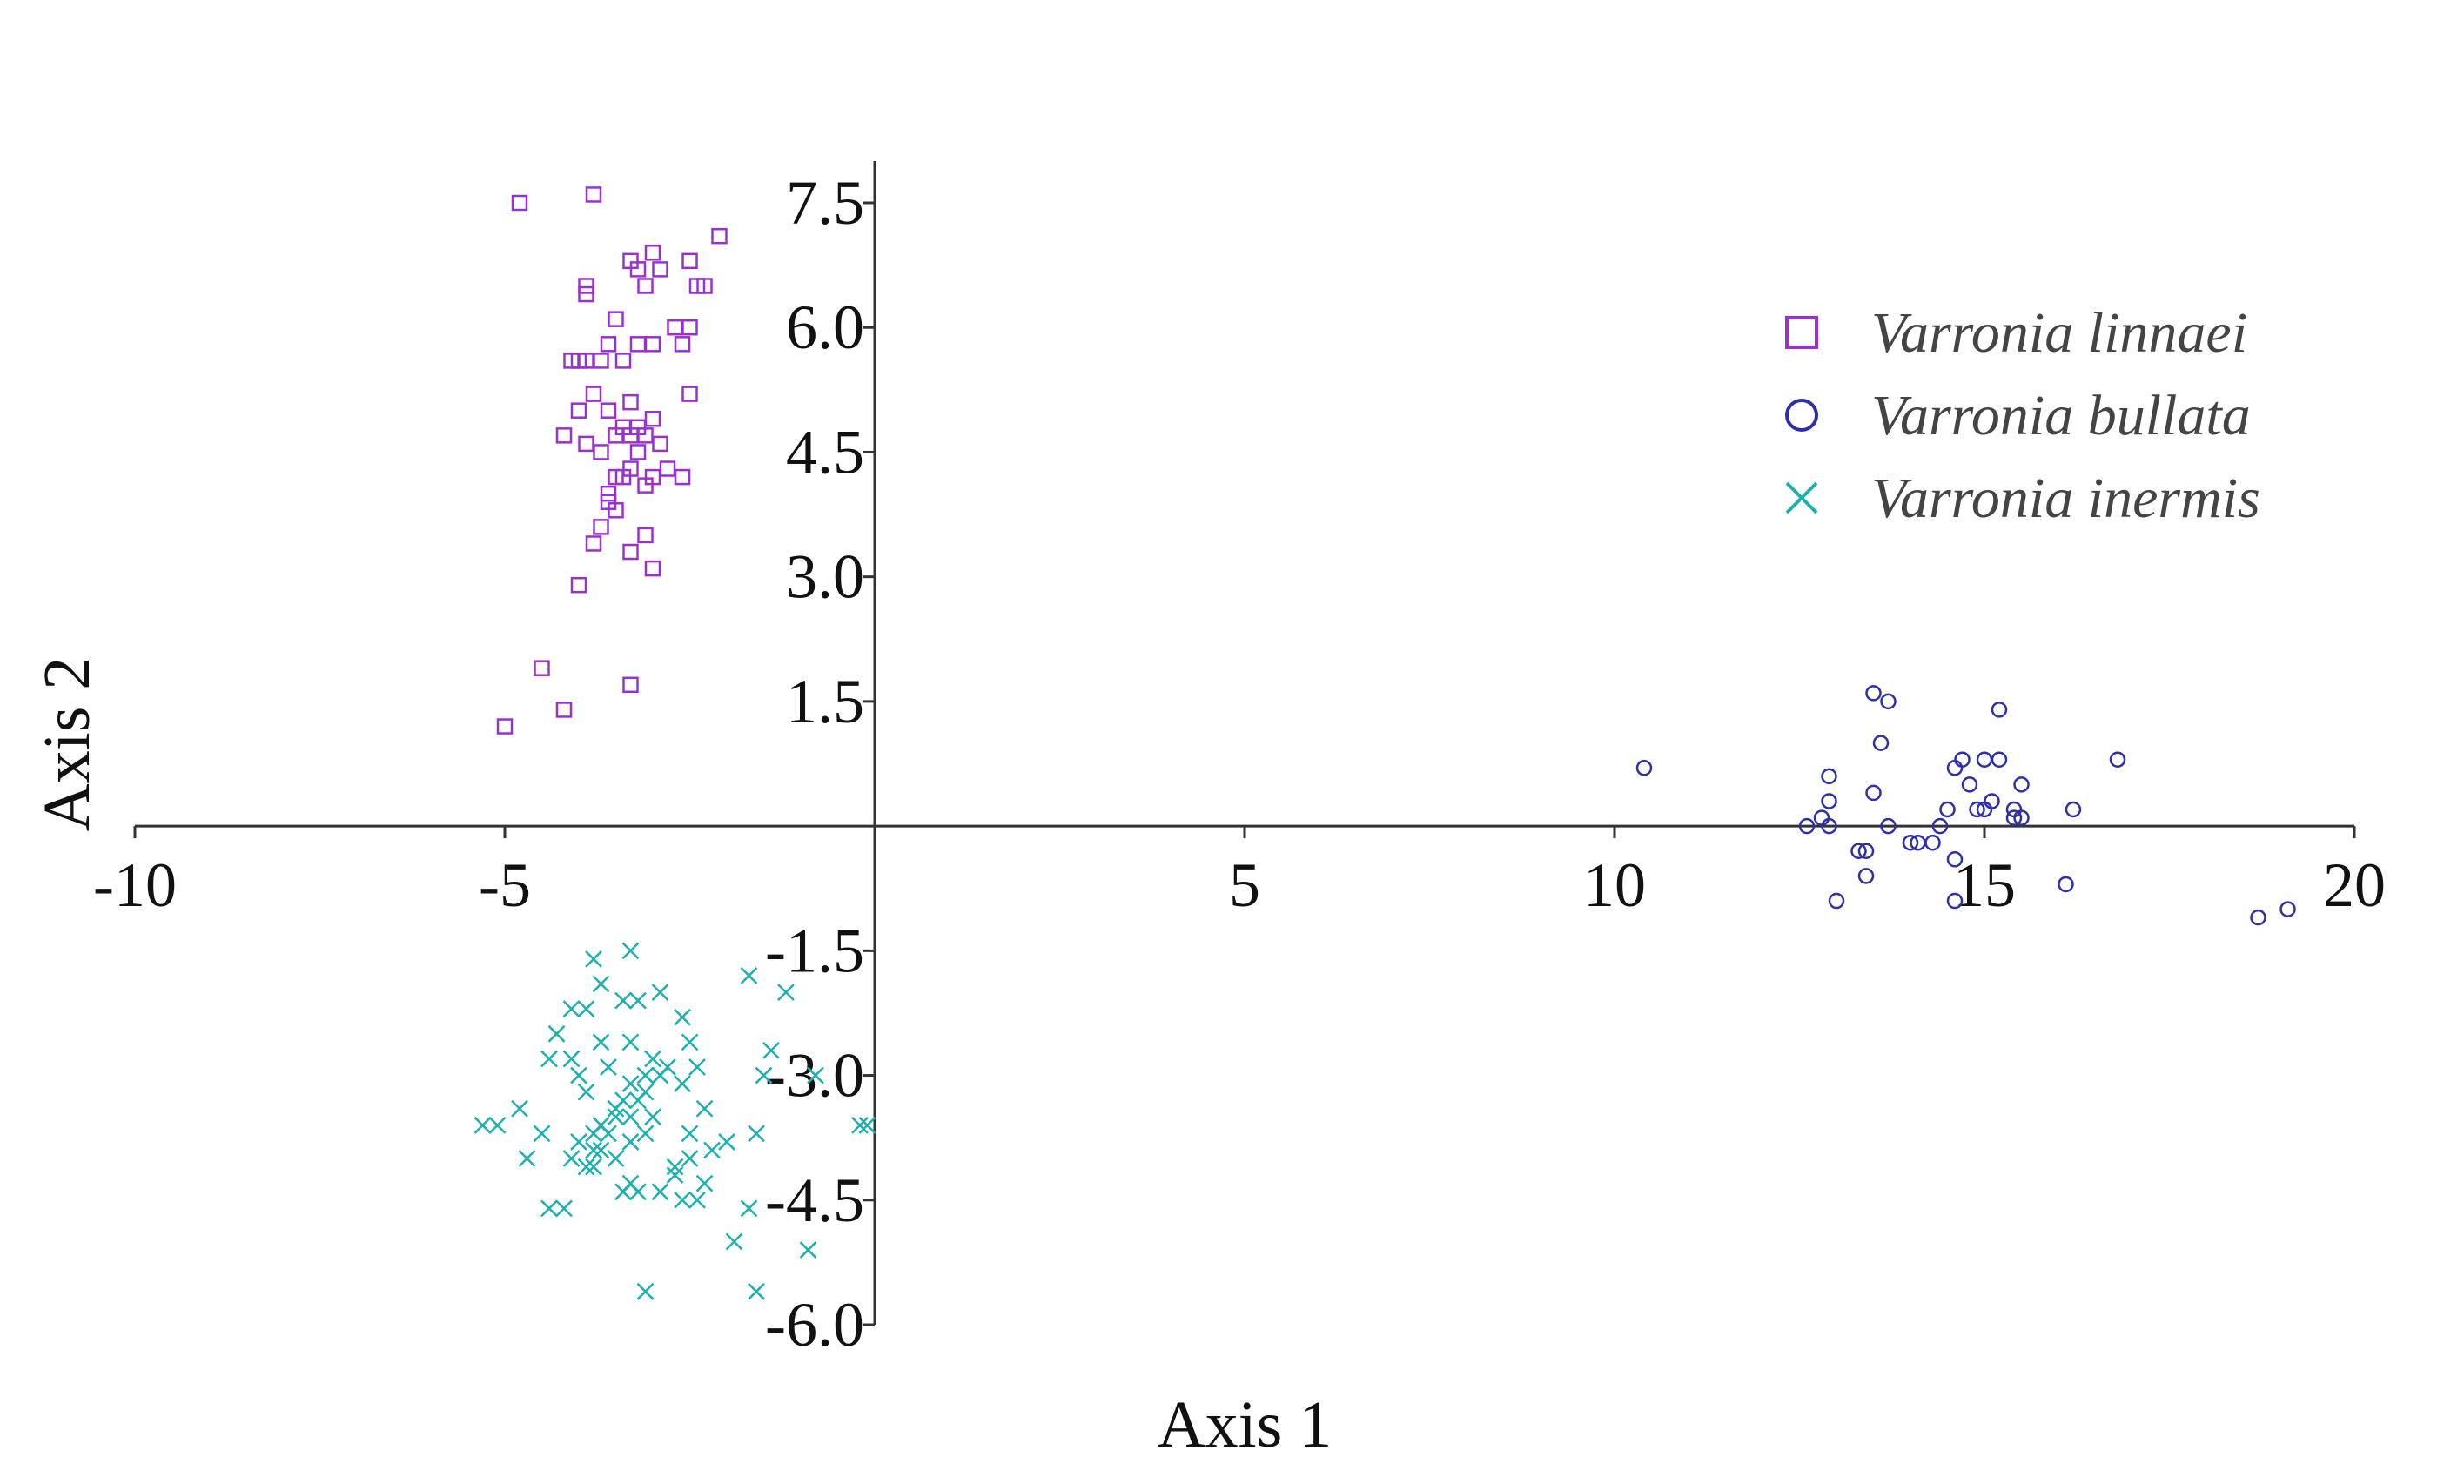 Image resolution: width=2464 pixels, height=1484 pixels. I want to click on y-tick-label: -6.0, so click(814, 1325).